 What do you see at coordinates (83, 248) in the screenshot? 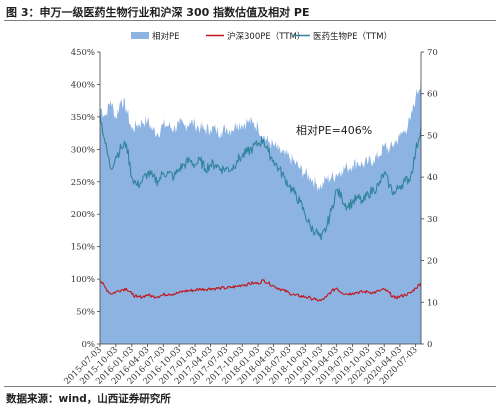
I see `left-tick-label: 150%` at bounding box center [83, 248].